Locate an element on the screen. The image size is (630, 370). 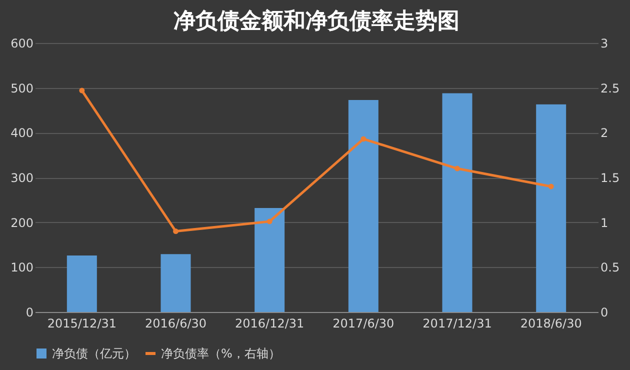
y2-tick-label: 2.5 is located at coordinates (610, 88).